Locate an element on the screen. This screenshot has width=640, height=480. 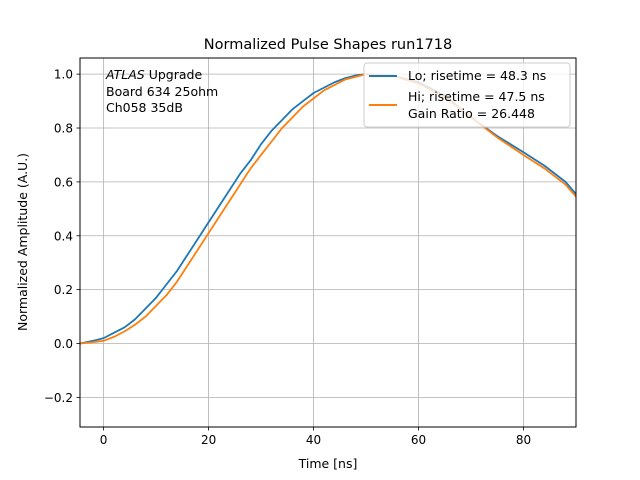
y-tick-label: 0.8 is located at coordinates (63, 129).